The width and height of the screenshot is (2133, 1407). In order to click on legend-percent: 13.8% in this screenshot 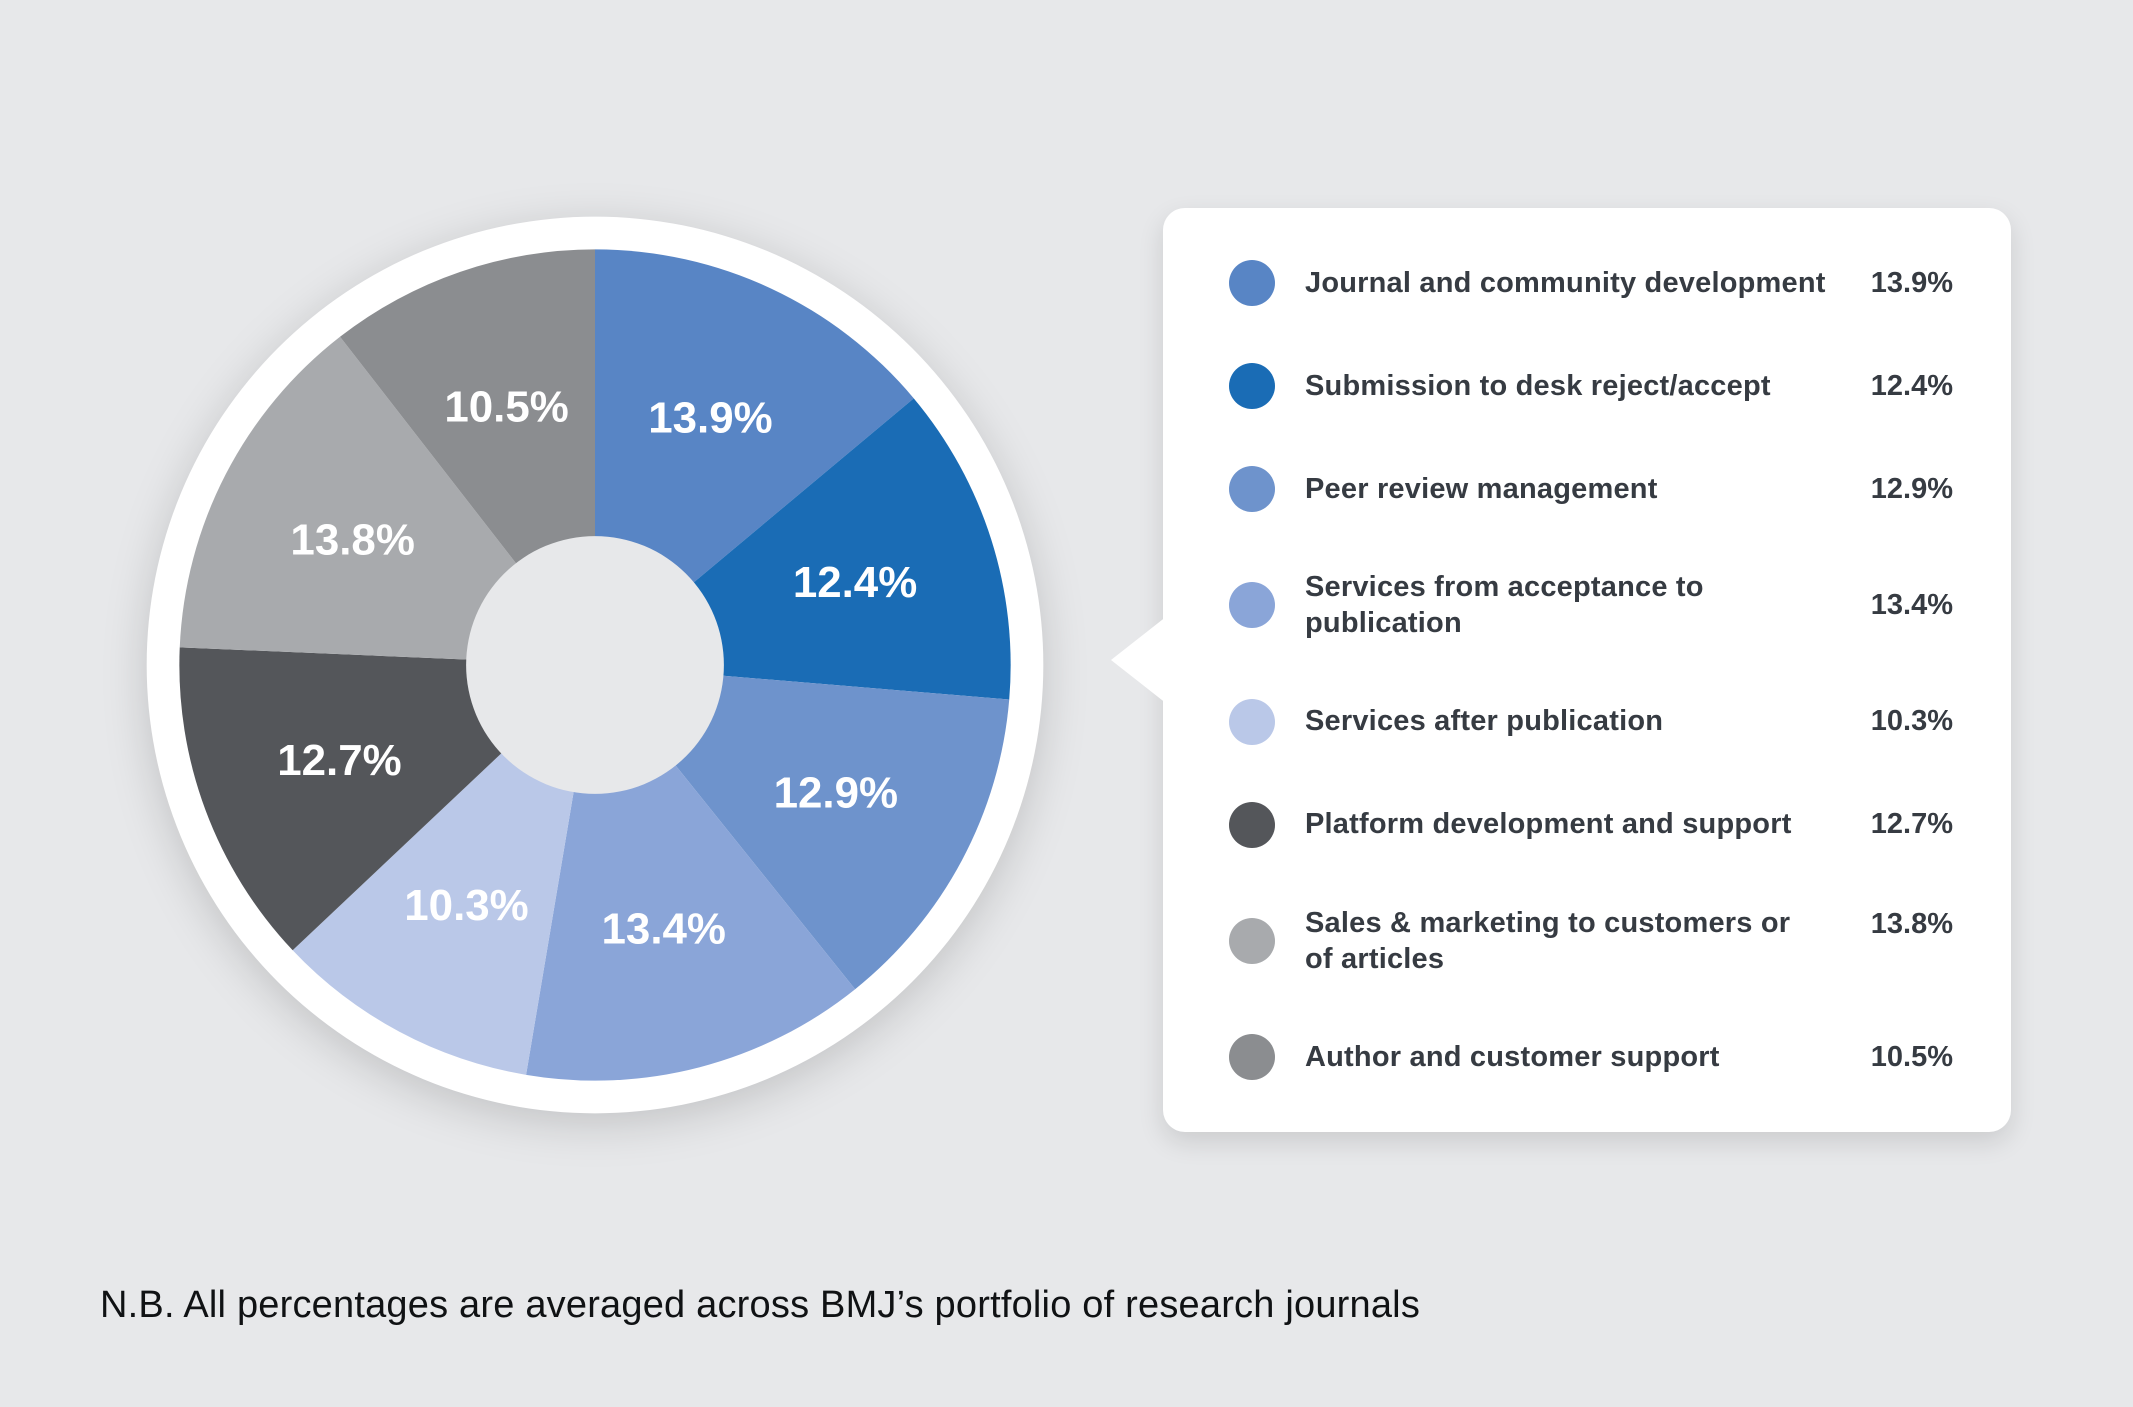, I will do `click(1911, 923)`.